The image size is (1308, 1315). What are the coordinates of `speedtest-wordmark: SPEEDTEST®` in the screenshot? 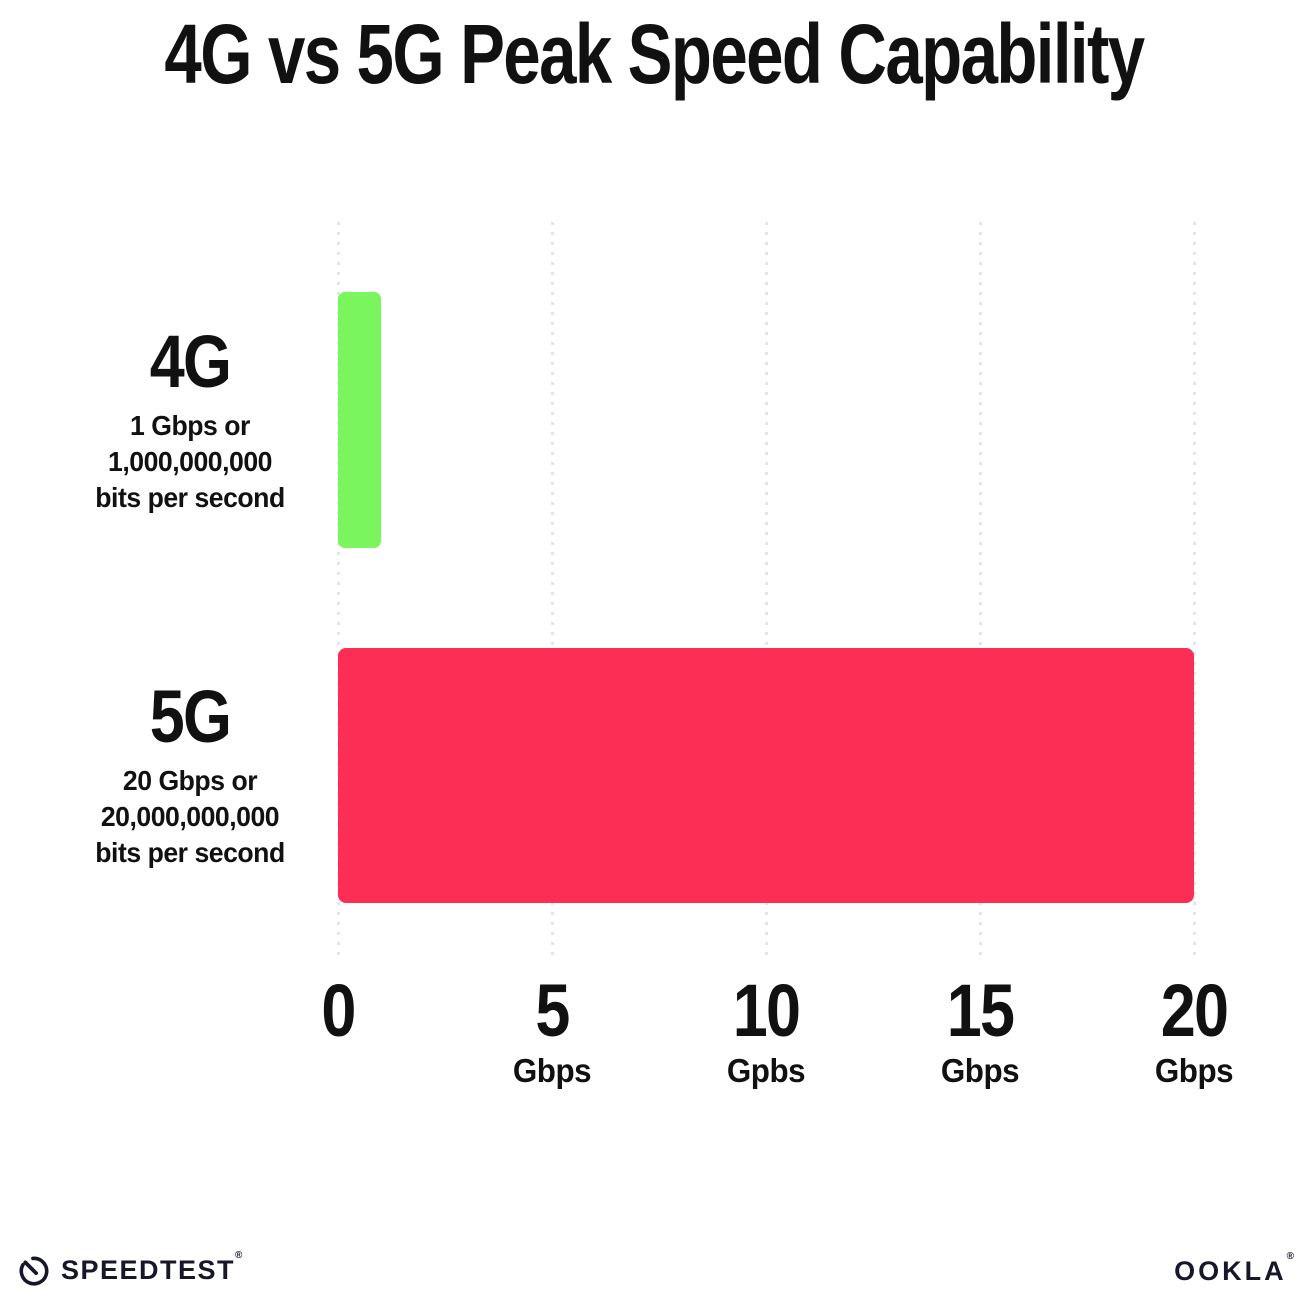 It's located at (151, 1267).